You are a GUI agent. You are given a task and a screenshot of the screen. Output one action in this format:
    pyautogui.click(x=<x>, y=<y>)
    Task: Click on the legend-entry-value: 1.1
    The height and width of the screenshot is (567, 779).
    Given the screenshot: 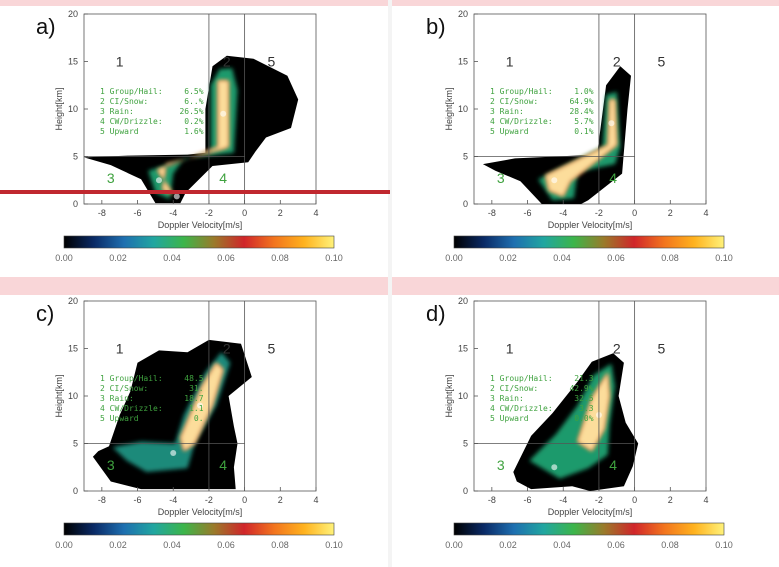 What is the action you would take?
    pyautogui.click(x=196, y=408)
    